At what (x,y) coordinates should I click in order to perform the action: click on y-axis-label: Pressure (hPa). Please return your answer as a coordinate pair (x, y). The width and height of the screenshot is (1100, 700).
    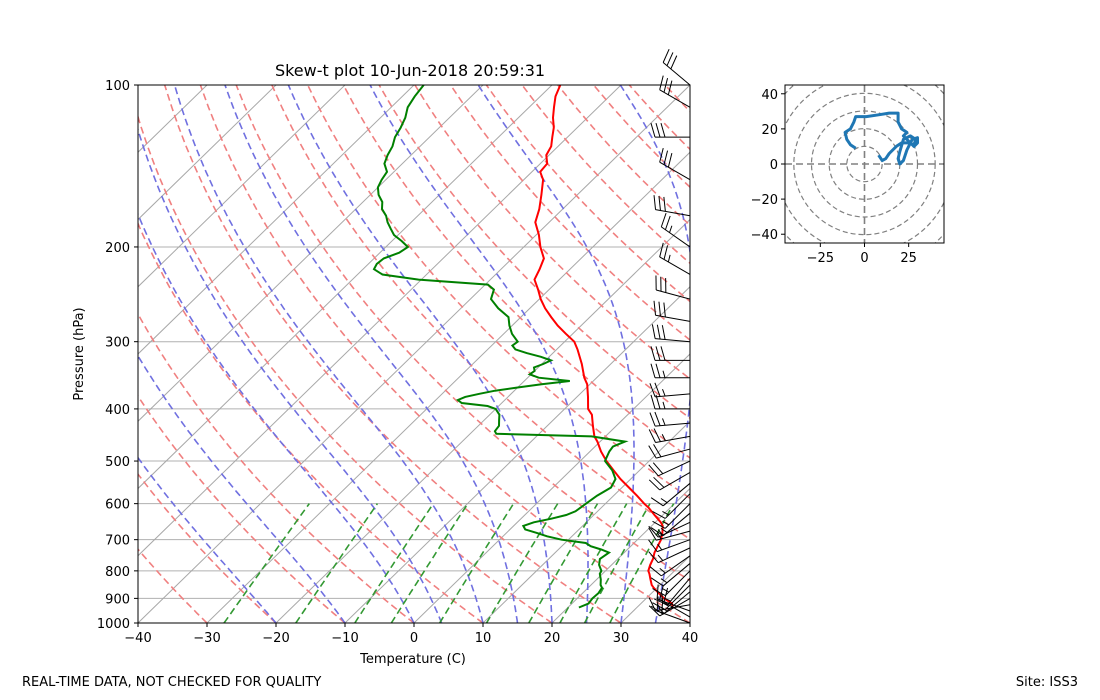
    Looking at the image, I should click on (79, 353).